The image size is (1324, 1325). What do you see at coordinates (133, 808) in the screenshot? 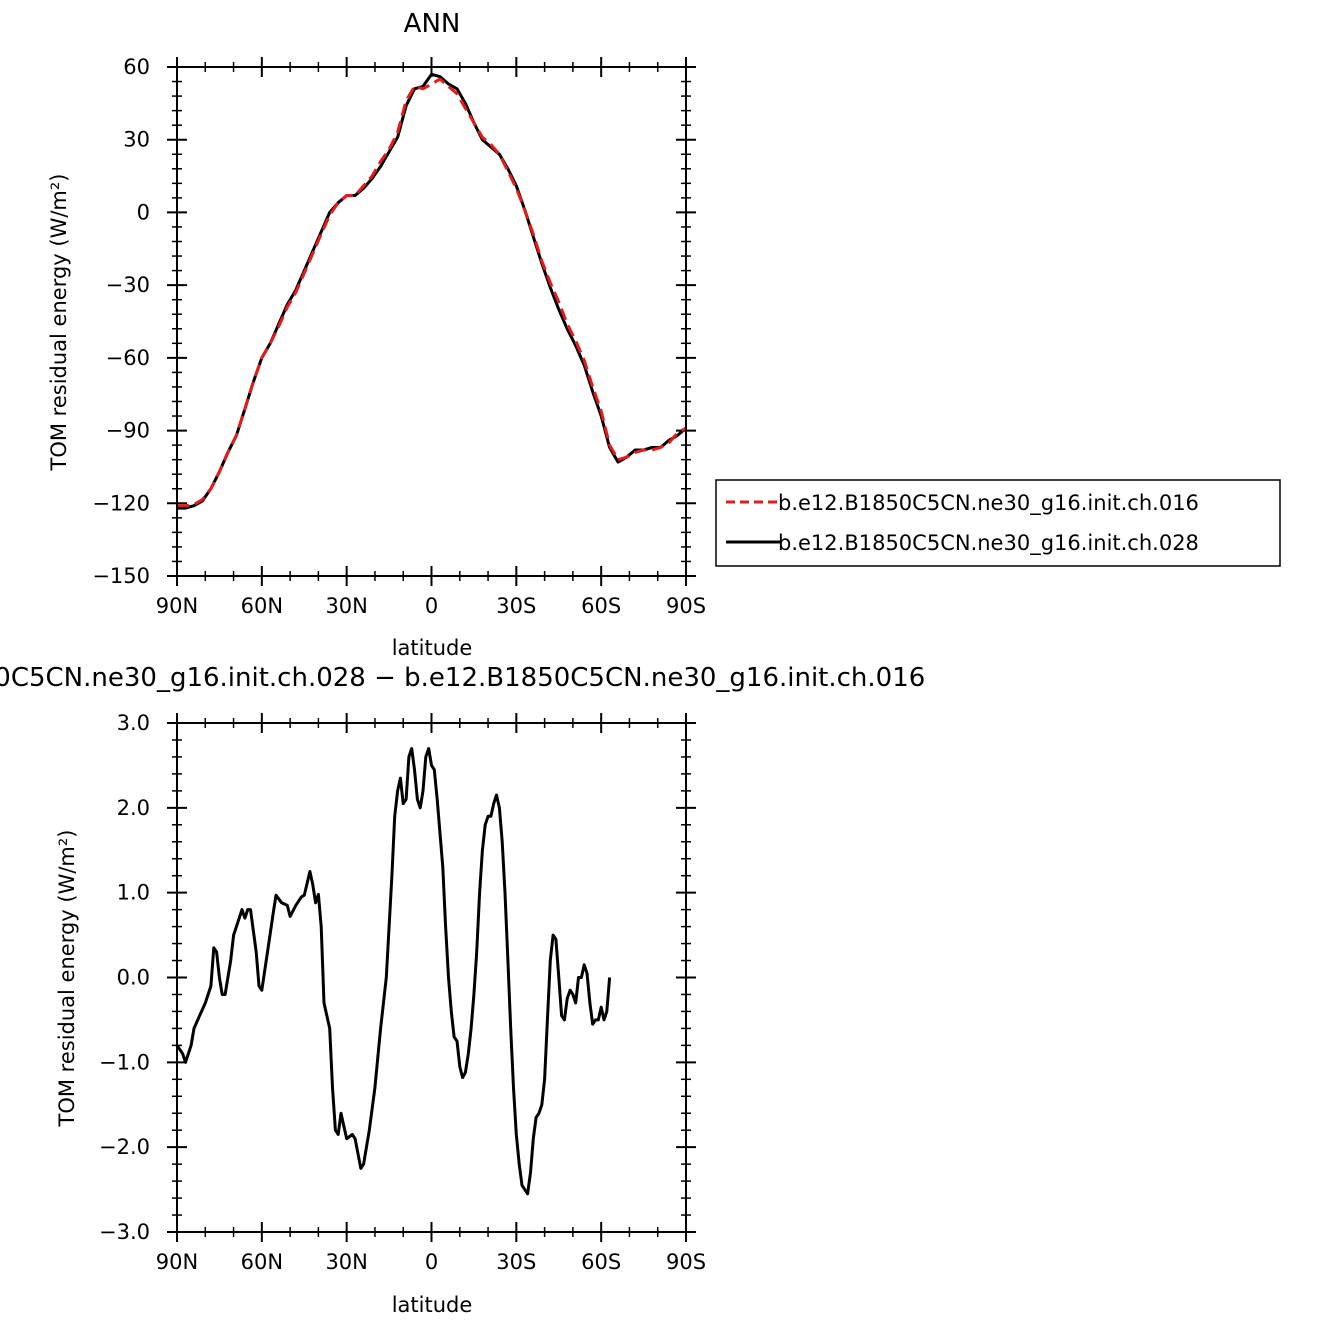
I see `y-tick-label: 2.0` at bounding box center [133, 808].